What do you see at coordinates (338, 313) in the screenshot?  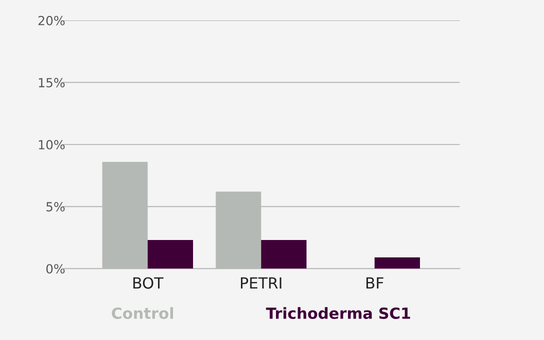 I see `text: Trichoderma SC1` at bounding box center [338, 313].